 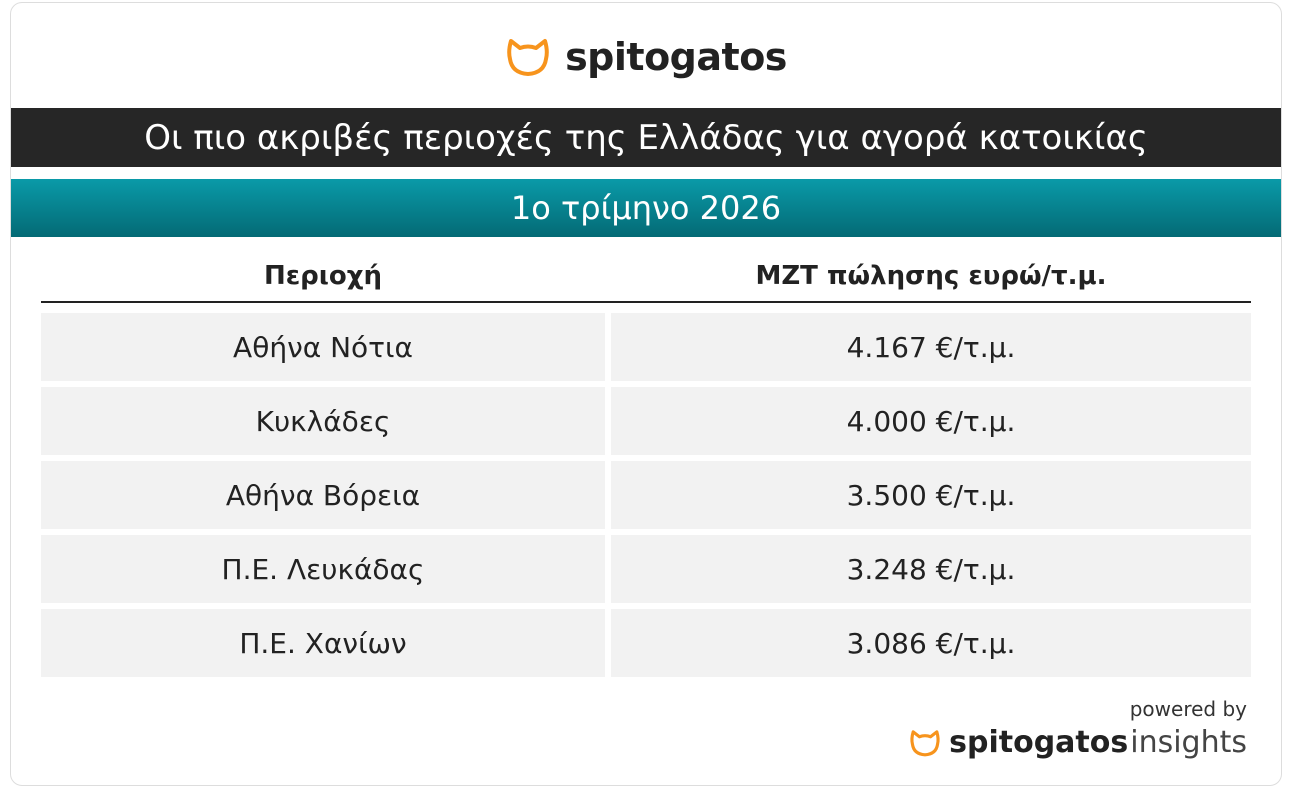 What do you see at coordinates (646, 208) in the screenshot?
I see `subtitle: 1ο τρίμηνο 2026` at bounding box center [646, 208].